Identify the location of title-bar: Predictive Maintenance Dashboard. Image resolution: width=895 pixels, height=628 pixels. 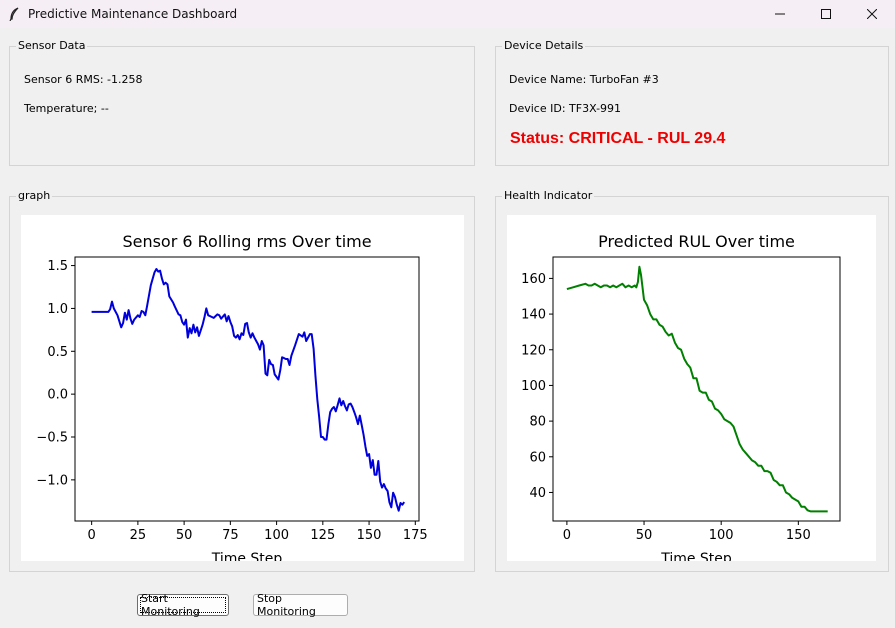
(447, 14).